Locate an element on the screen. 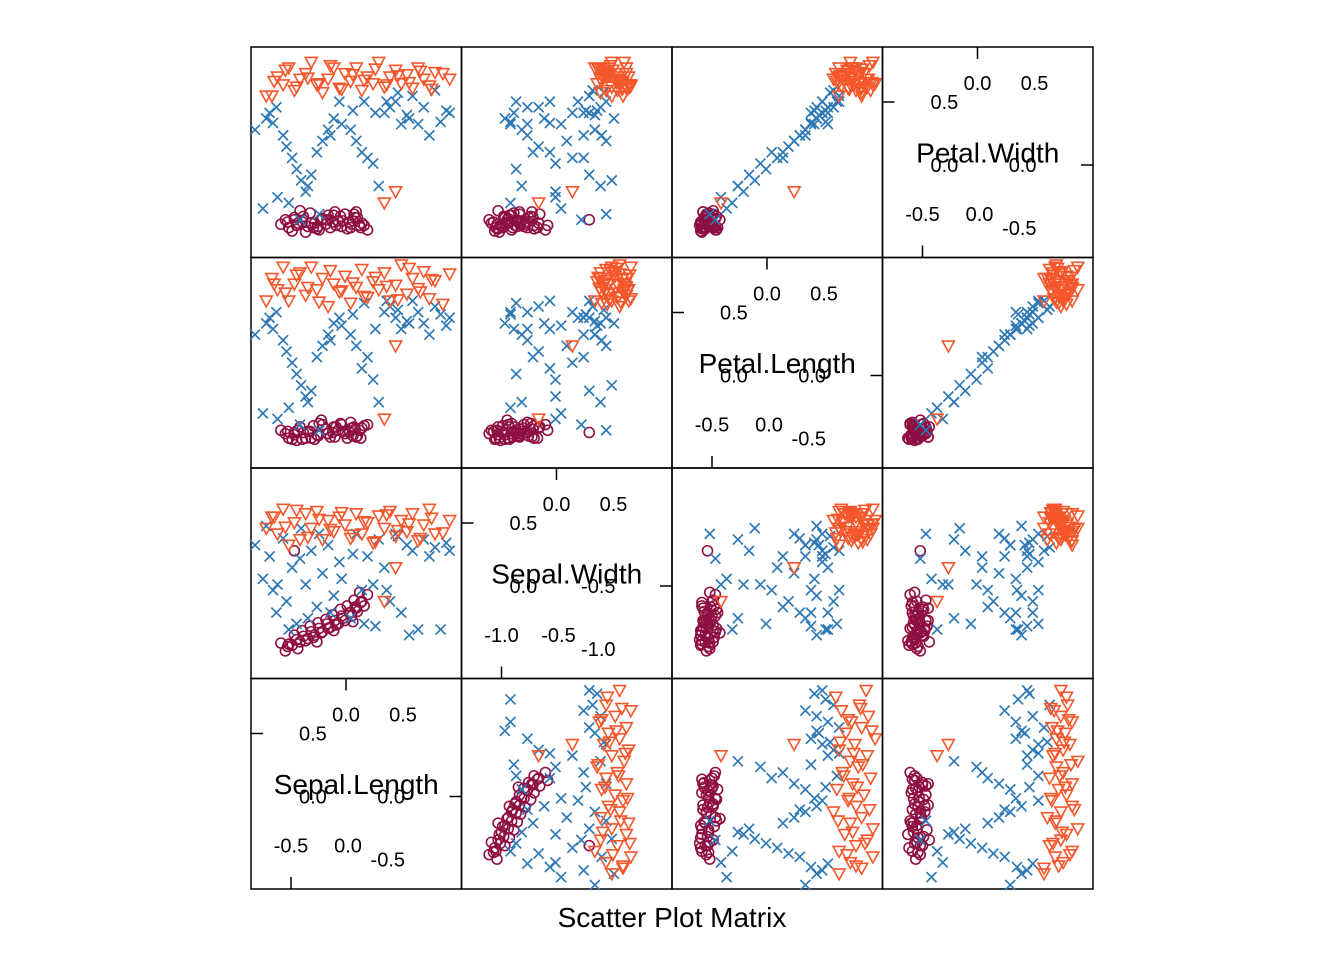 The width and height of the screenshot is (1344, 960). panel-r1-c3 is located at coordinates (987, 362).